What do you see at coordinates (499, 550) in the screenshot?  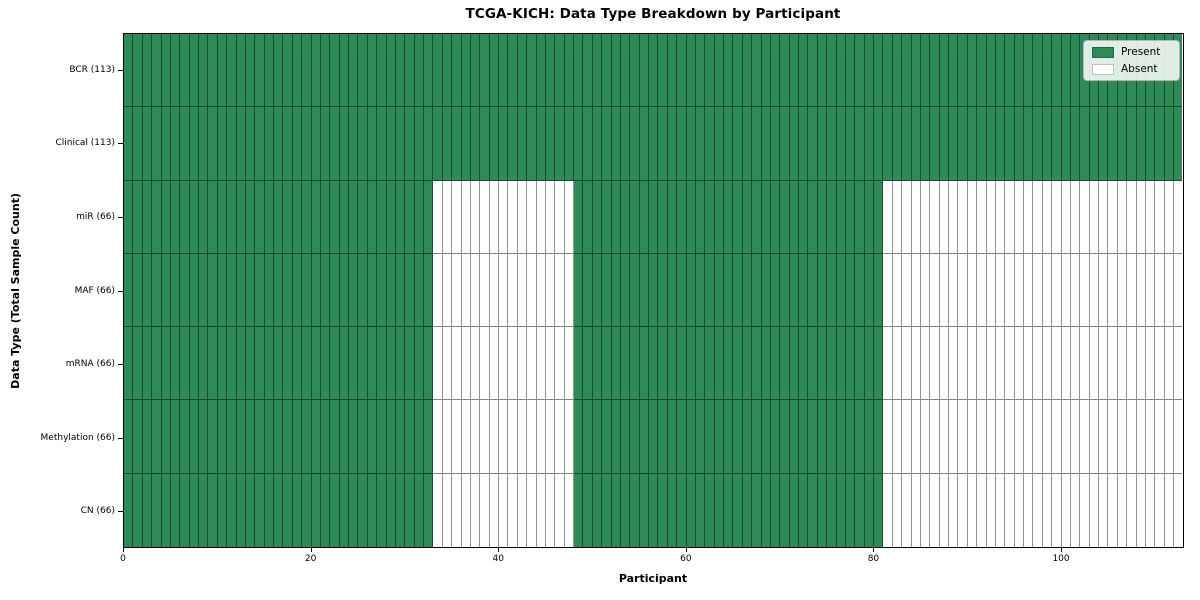 I see `x-tick-mark` at bounding box center [499, 550].